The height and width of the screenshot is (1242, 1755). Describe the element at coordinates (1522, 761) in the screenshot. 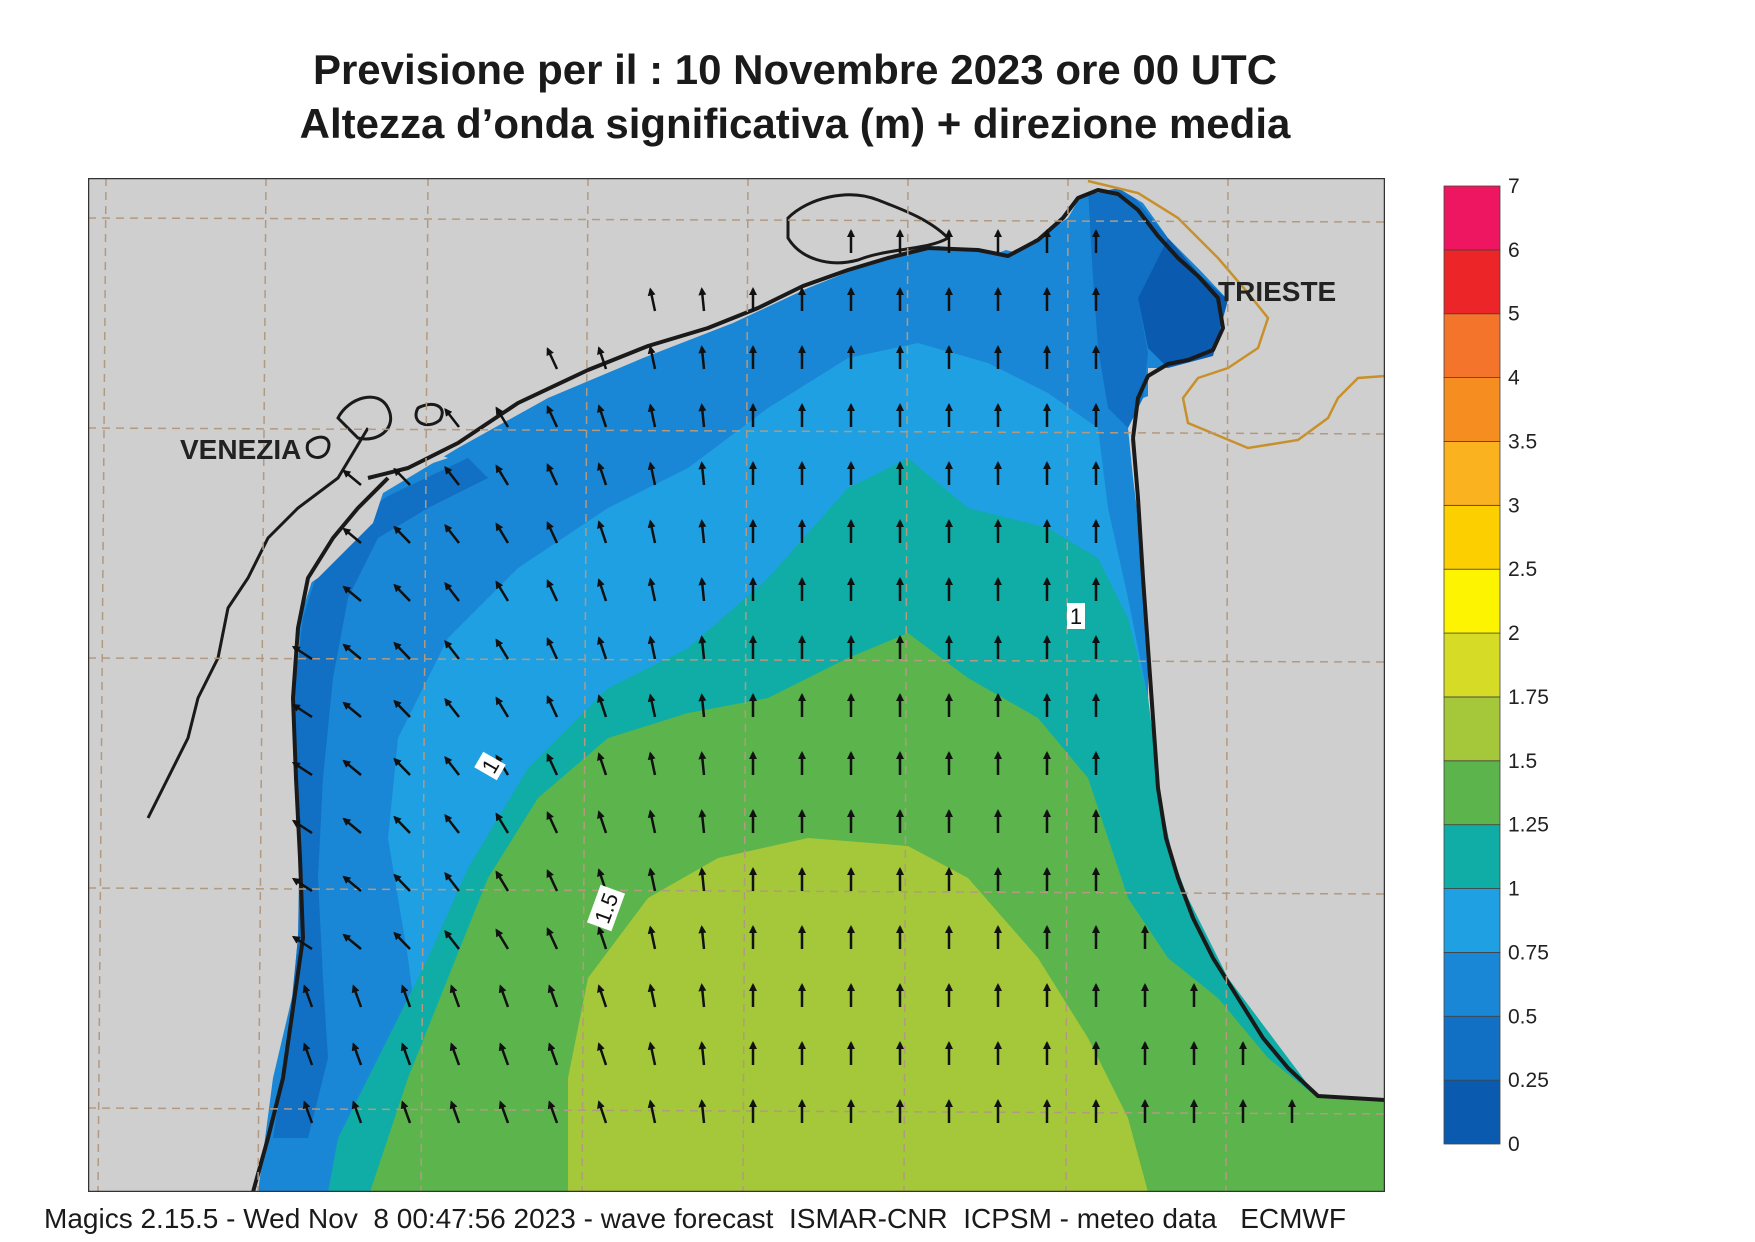

I see `legend-tick-label: 1.5` at that location.